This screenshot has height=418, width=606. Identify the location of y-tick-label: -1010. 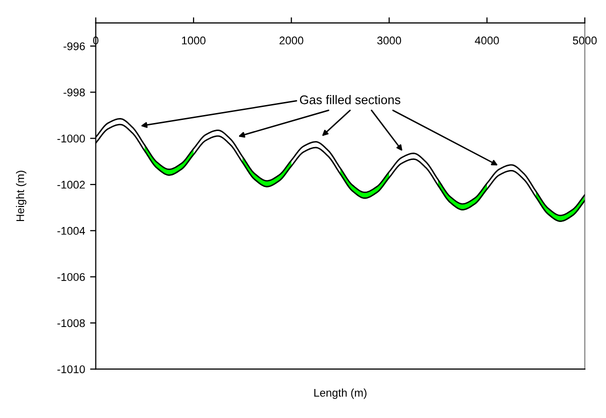
(71, 369).